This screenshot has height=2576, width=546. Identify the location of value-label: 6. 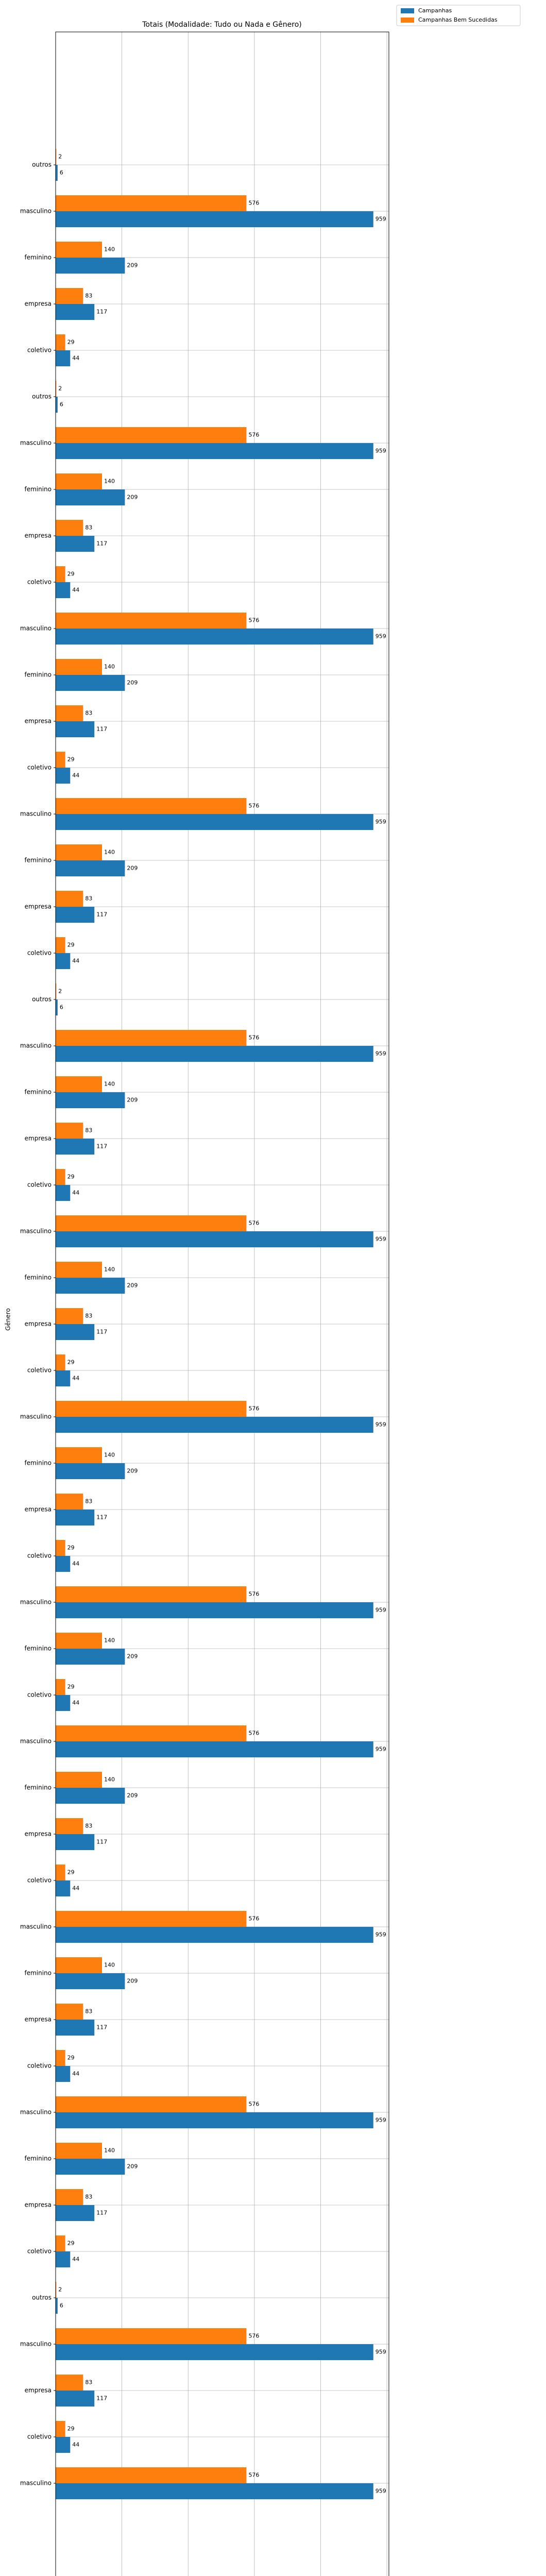
(61, 404).